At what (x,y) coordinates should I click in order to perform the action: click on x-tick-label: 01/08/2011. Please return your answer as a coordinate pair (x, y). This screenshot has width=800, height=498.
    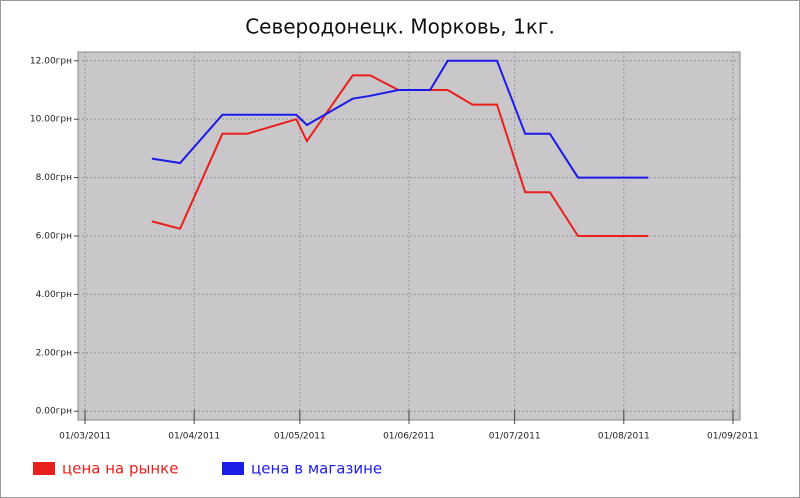
    Looking at the image, I should click on (624, 437).